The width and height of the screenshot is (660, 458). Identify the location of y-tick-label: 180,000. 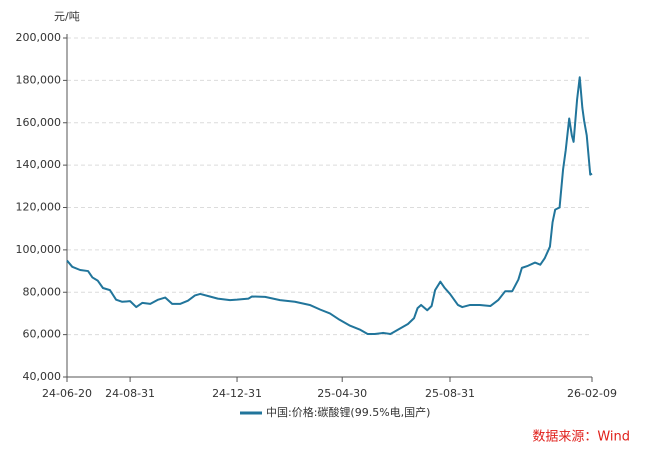
(39, 79).